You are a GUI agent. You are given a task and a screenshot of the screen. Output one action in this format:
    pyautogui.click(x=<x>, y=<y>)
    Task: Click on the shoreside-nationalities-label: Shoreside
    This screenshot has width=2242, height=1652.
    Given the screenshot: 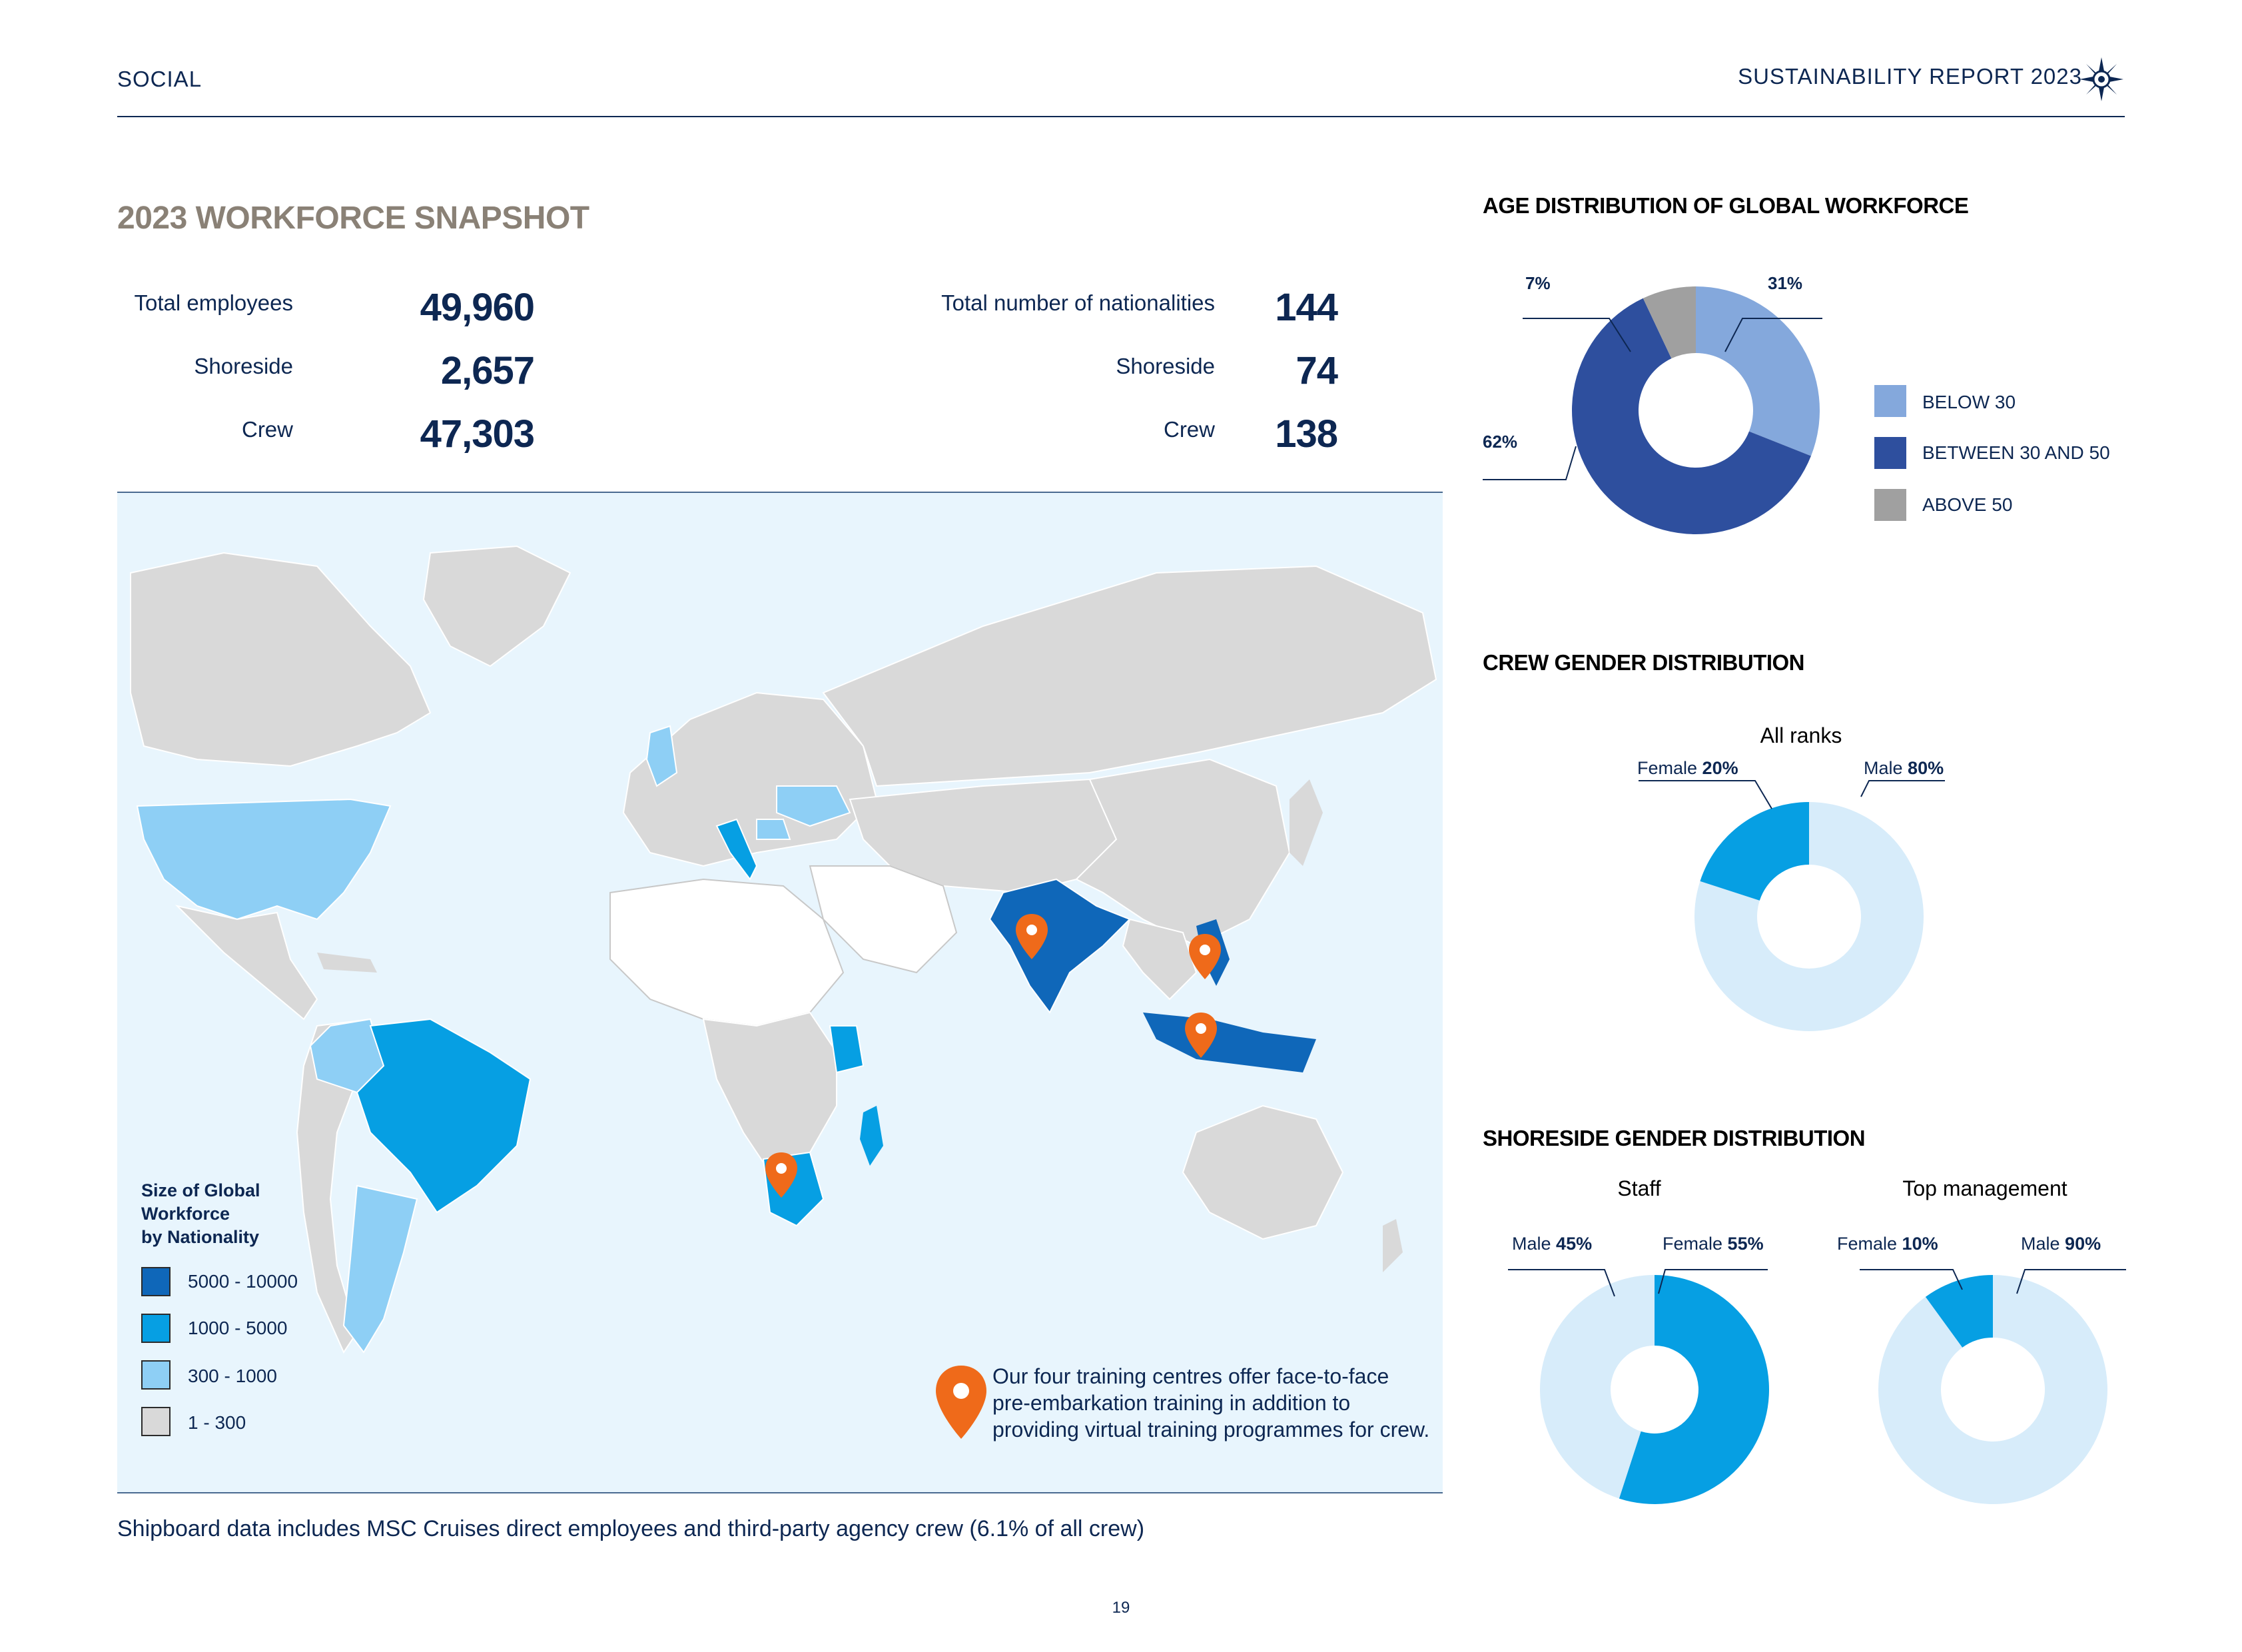 What is the action you would take?
    pyautogui.click(x=1165, y=366)
    